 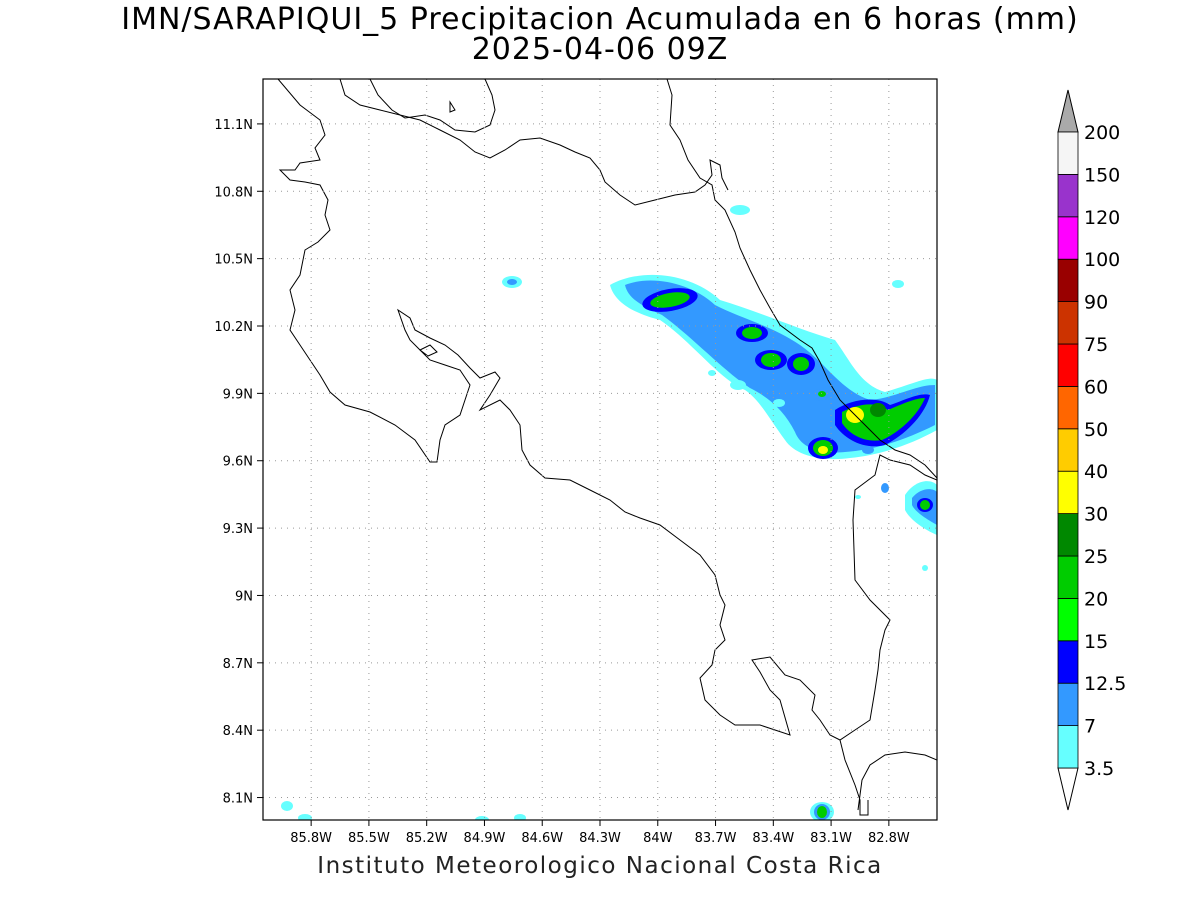 What do you see at coordinates (854, 777) in the screenshot?
I see `burica-peninsula` at bounding box center [854, 777].